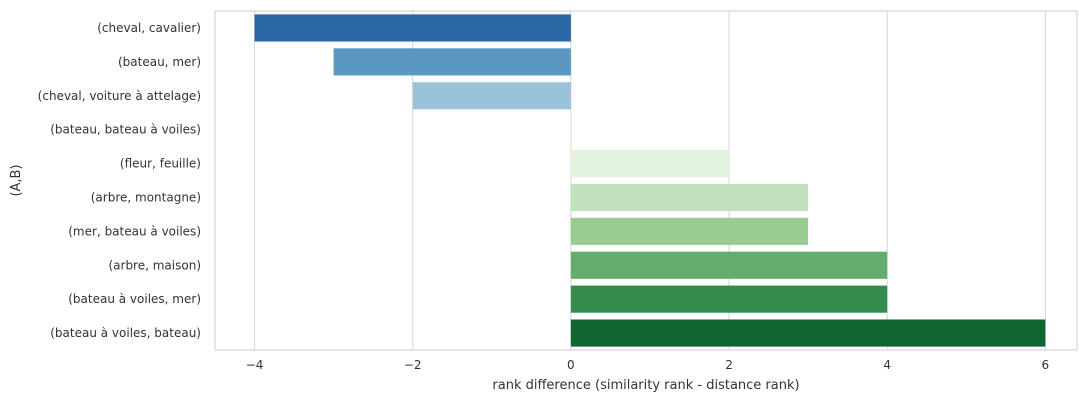 This screenshot has height=395, width=1079. Describe the element at coordinates (887, 365) in the screenshot. I see `x-tick-label: 4` at that location.